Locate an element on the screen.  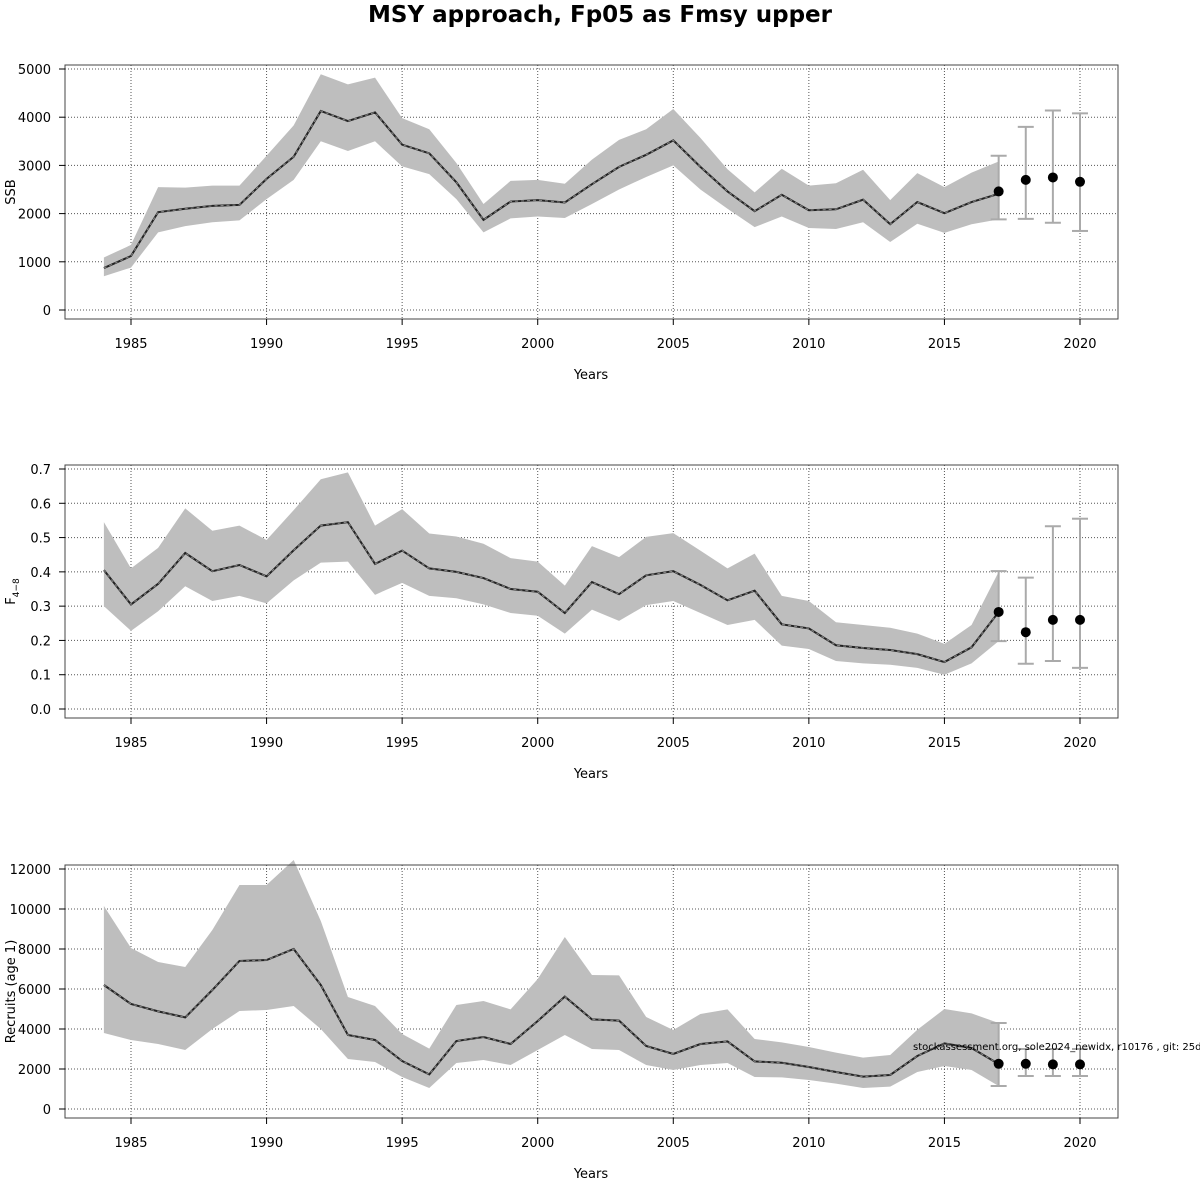
y-tick-label: 5000 is located at coordinates (34, 70).